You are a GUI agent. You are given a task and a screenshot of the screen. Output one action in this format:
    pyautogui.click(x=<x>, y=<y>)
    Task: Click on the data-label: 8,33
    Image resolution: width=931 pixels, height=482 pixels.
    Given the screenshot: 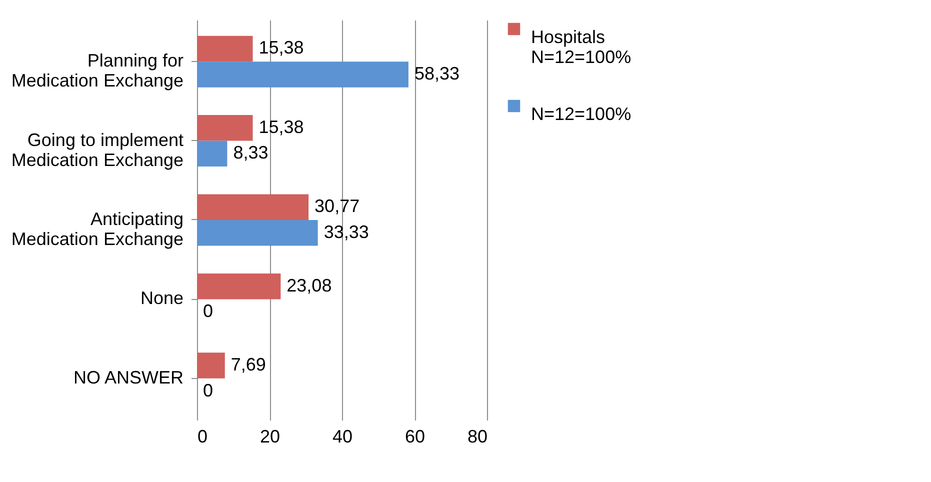 What is the action you would take?
    pyautogui.click(x=250, y=152)
    